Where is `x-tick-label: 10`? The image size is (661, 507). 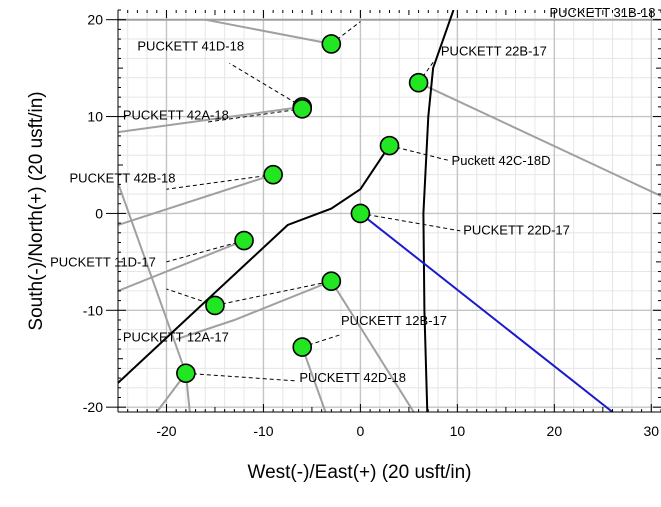 x-tick-label: 10 is located at coordinates (458, 431).